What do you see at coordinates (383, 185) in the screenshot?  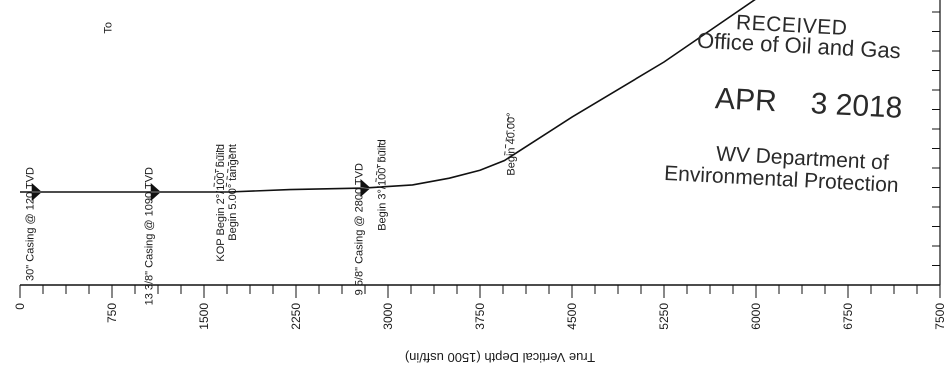 I see `event-label: Begin 3°/100' build` at bounding box center [383, 185].